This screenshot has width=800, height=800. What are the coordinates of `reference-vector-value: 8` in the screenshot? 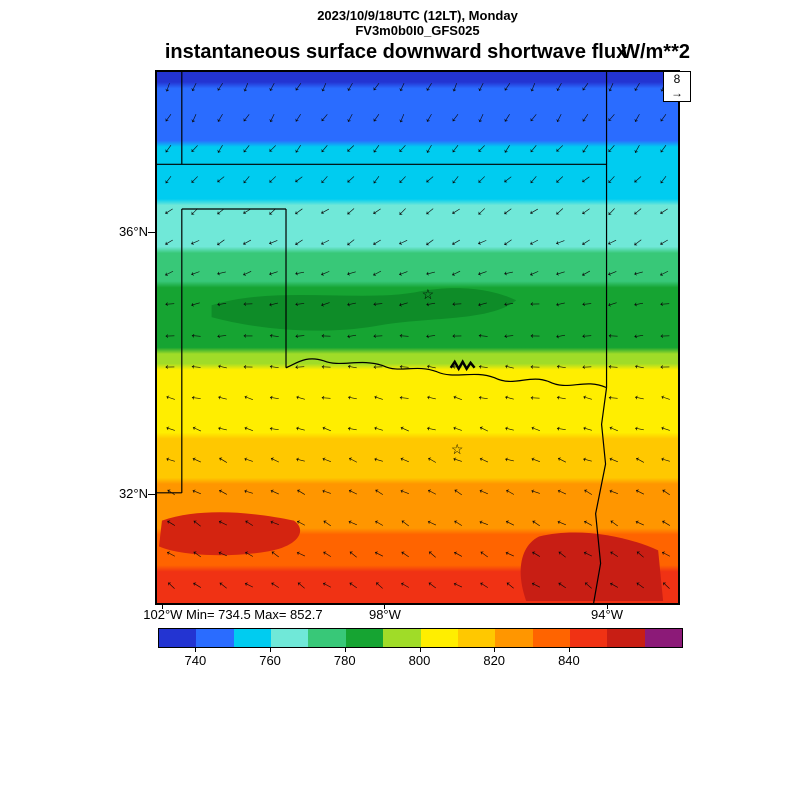 It's located at (677, 79).